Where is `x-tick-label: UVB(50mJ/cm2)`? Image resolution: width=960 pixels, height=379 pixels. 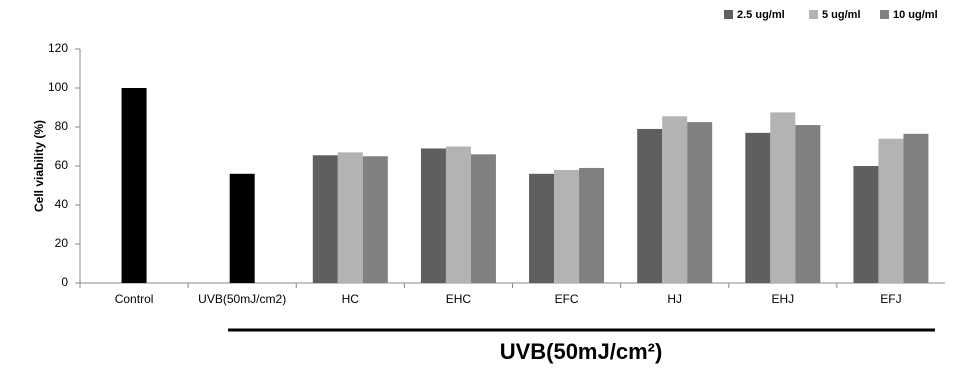
x-tick-label: UVB(50mJ/cm2) is located at coordinates (242, 299).